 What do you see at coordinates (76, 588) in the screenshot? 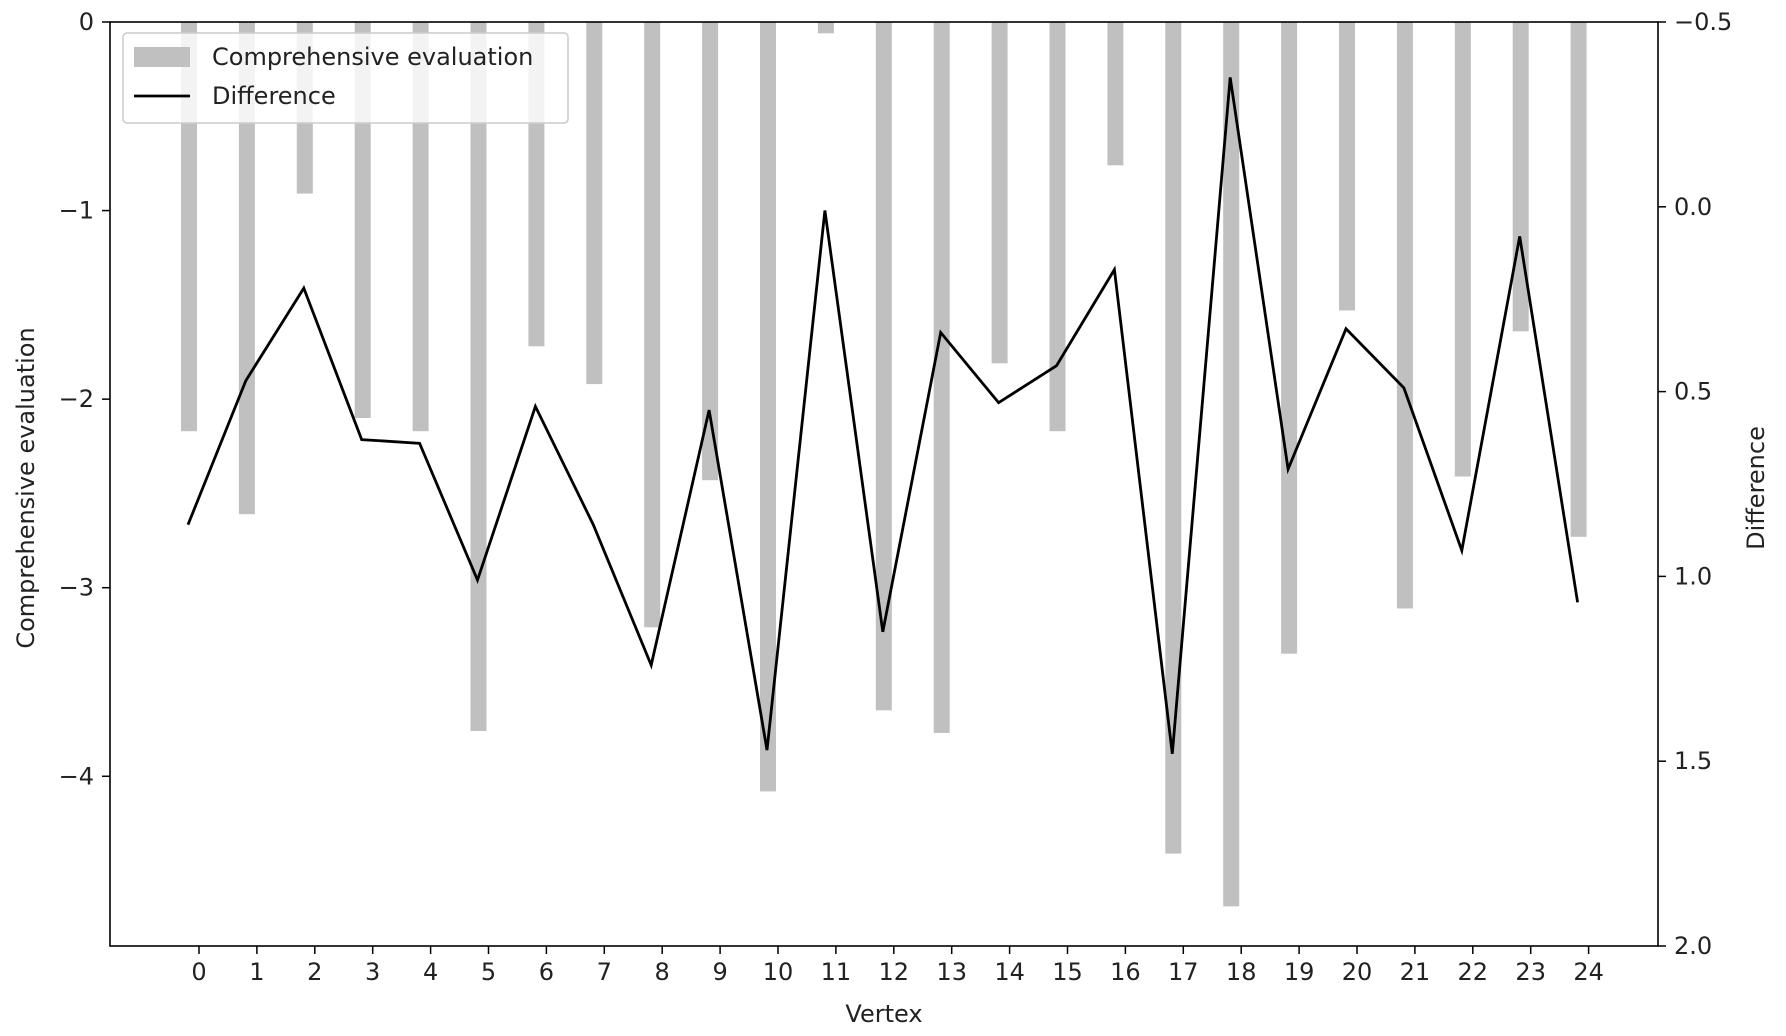
I see `y-left-tick-label: −3` at bounding box center [76, 588].